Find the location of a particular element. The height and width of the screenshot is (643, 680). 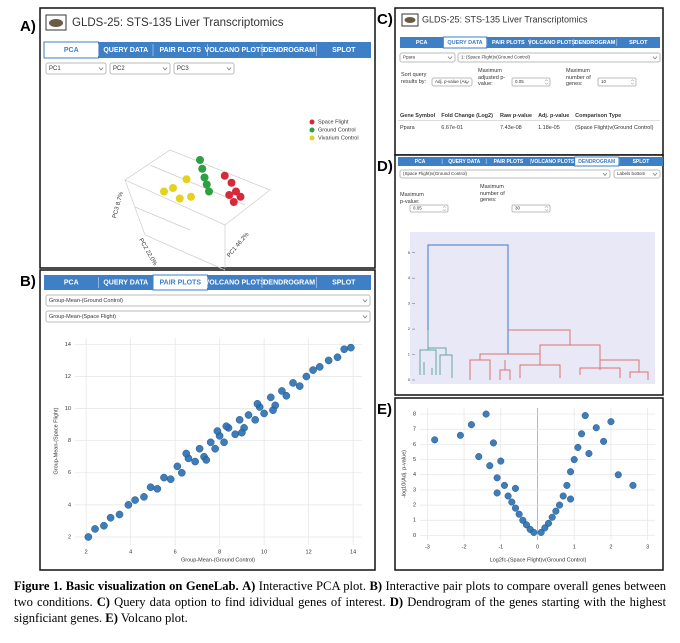

y-tick-label: 6 is located at coordinates (414, 445).